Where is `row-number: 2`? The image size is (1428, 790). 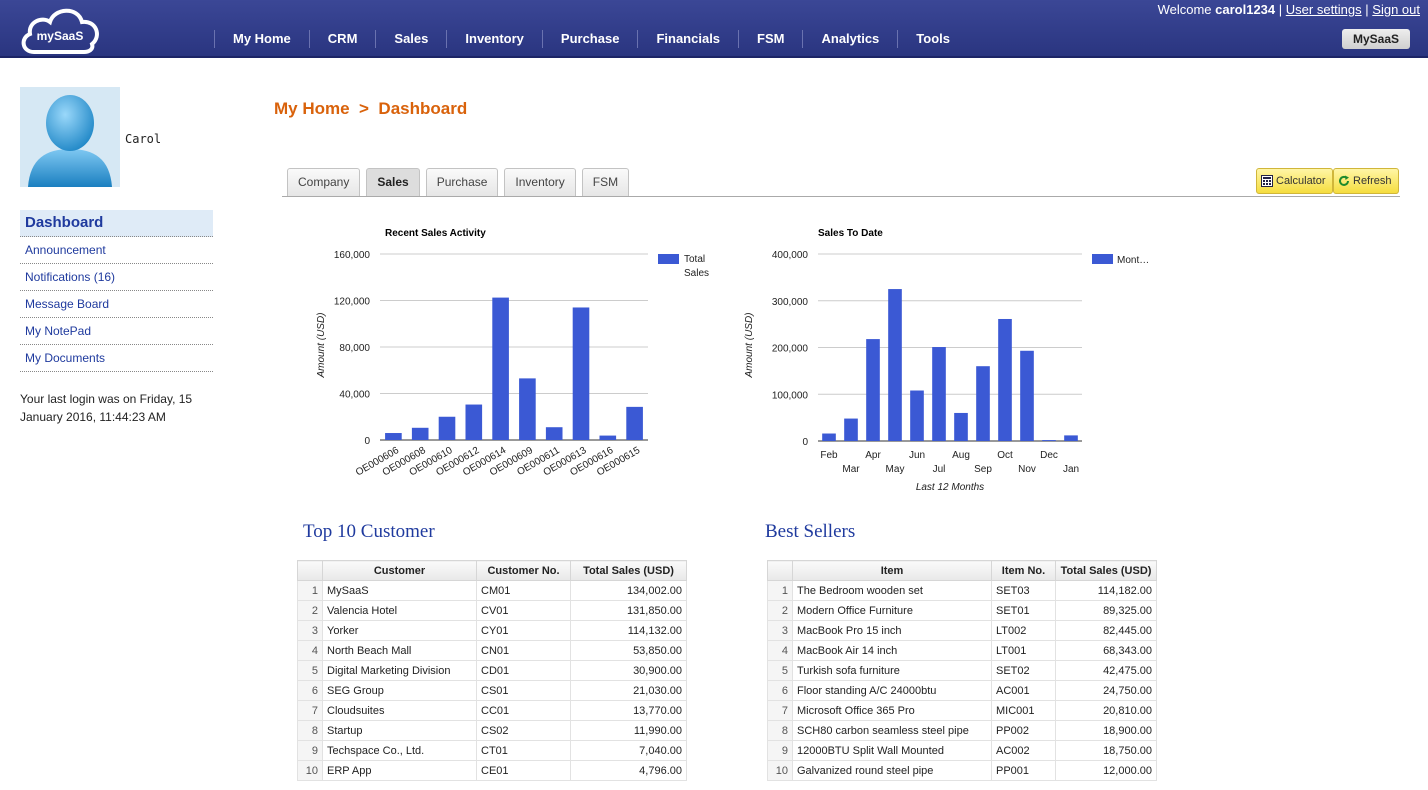
row-number: 2 is located at coordinates (310, 610).